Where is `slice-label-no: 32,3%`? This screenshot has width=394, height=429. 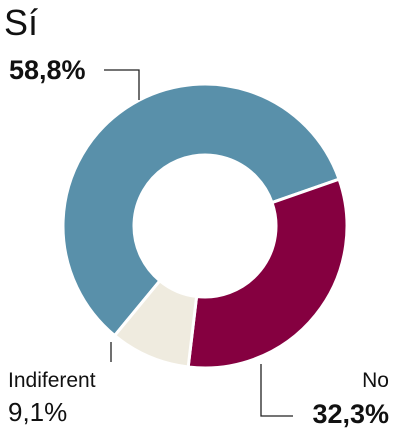 slice-label-no: 32,3% is located at coordinates (350, 414).